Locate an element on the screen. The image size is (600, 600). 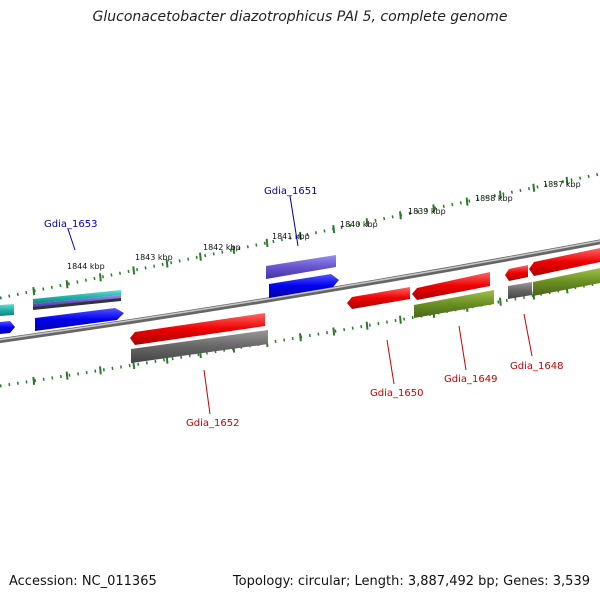
accession-text: Accession: NC_011365 is located at coordinates (83, 581).